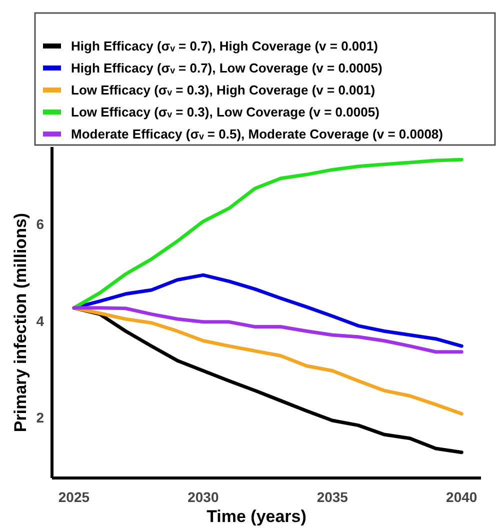 This screenshot has width=498, height=529. What do you see at coordinates (226, 68) in the screenshot?
I see `legend-label: High Efficacy (σᵥ = 0.7), Low Coverage (v = 0.0005)` at bounding box center [226, 68].